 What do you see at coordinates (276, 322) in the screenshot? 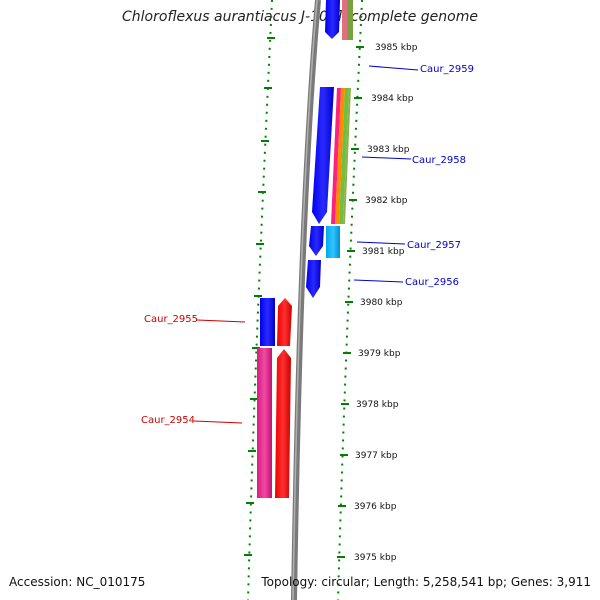
I see `gene-caur-2955-arrow` at bounding box center [276, 322].